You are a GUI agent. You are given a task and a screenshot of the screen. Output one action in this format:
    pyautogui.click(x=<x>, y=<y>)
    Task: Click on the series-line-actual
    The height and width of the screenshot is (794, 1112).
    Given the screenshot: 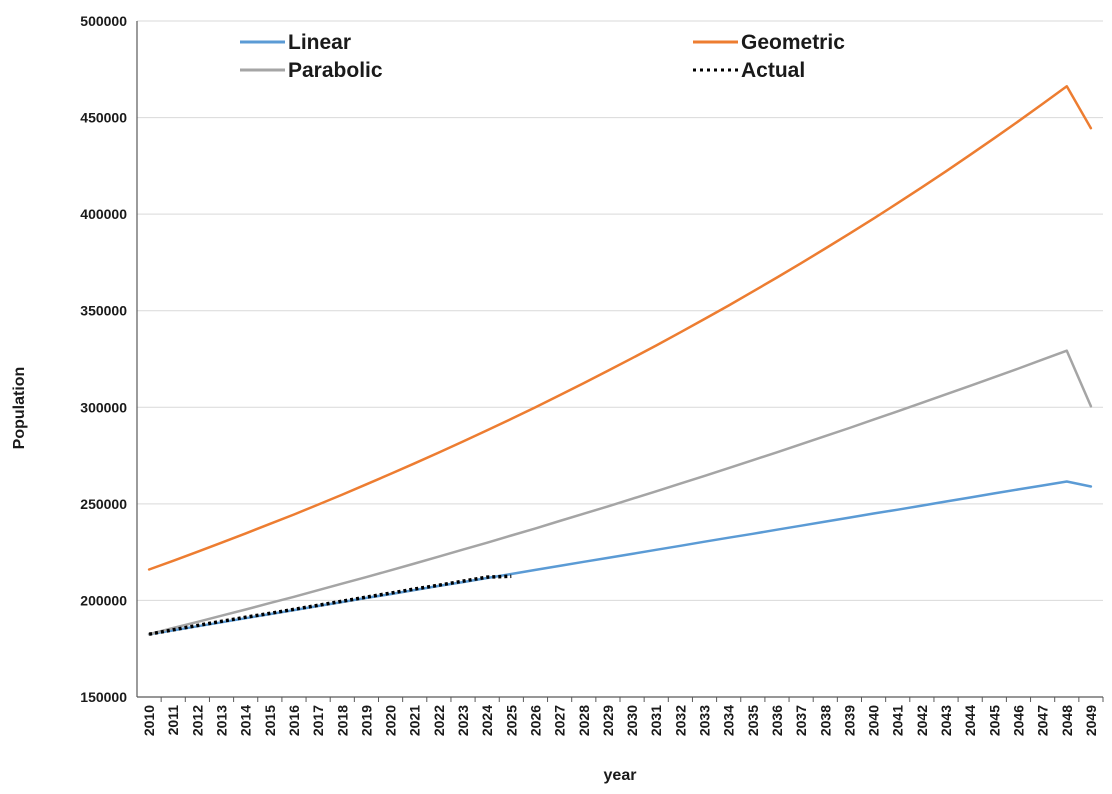 What is the action you would take?
    pyautogui.click(x=330, y=605)
    